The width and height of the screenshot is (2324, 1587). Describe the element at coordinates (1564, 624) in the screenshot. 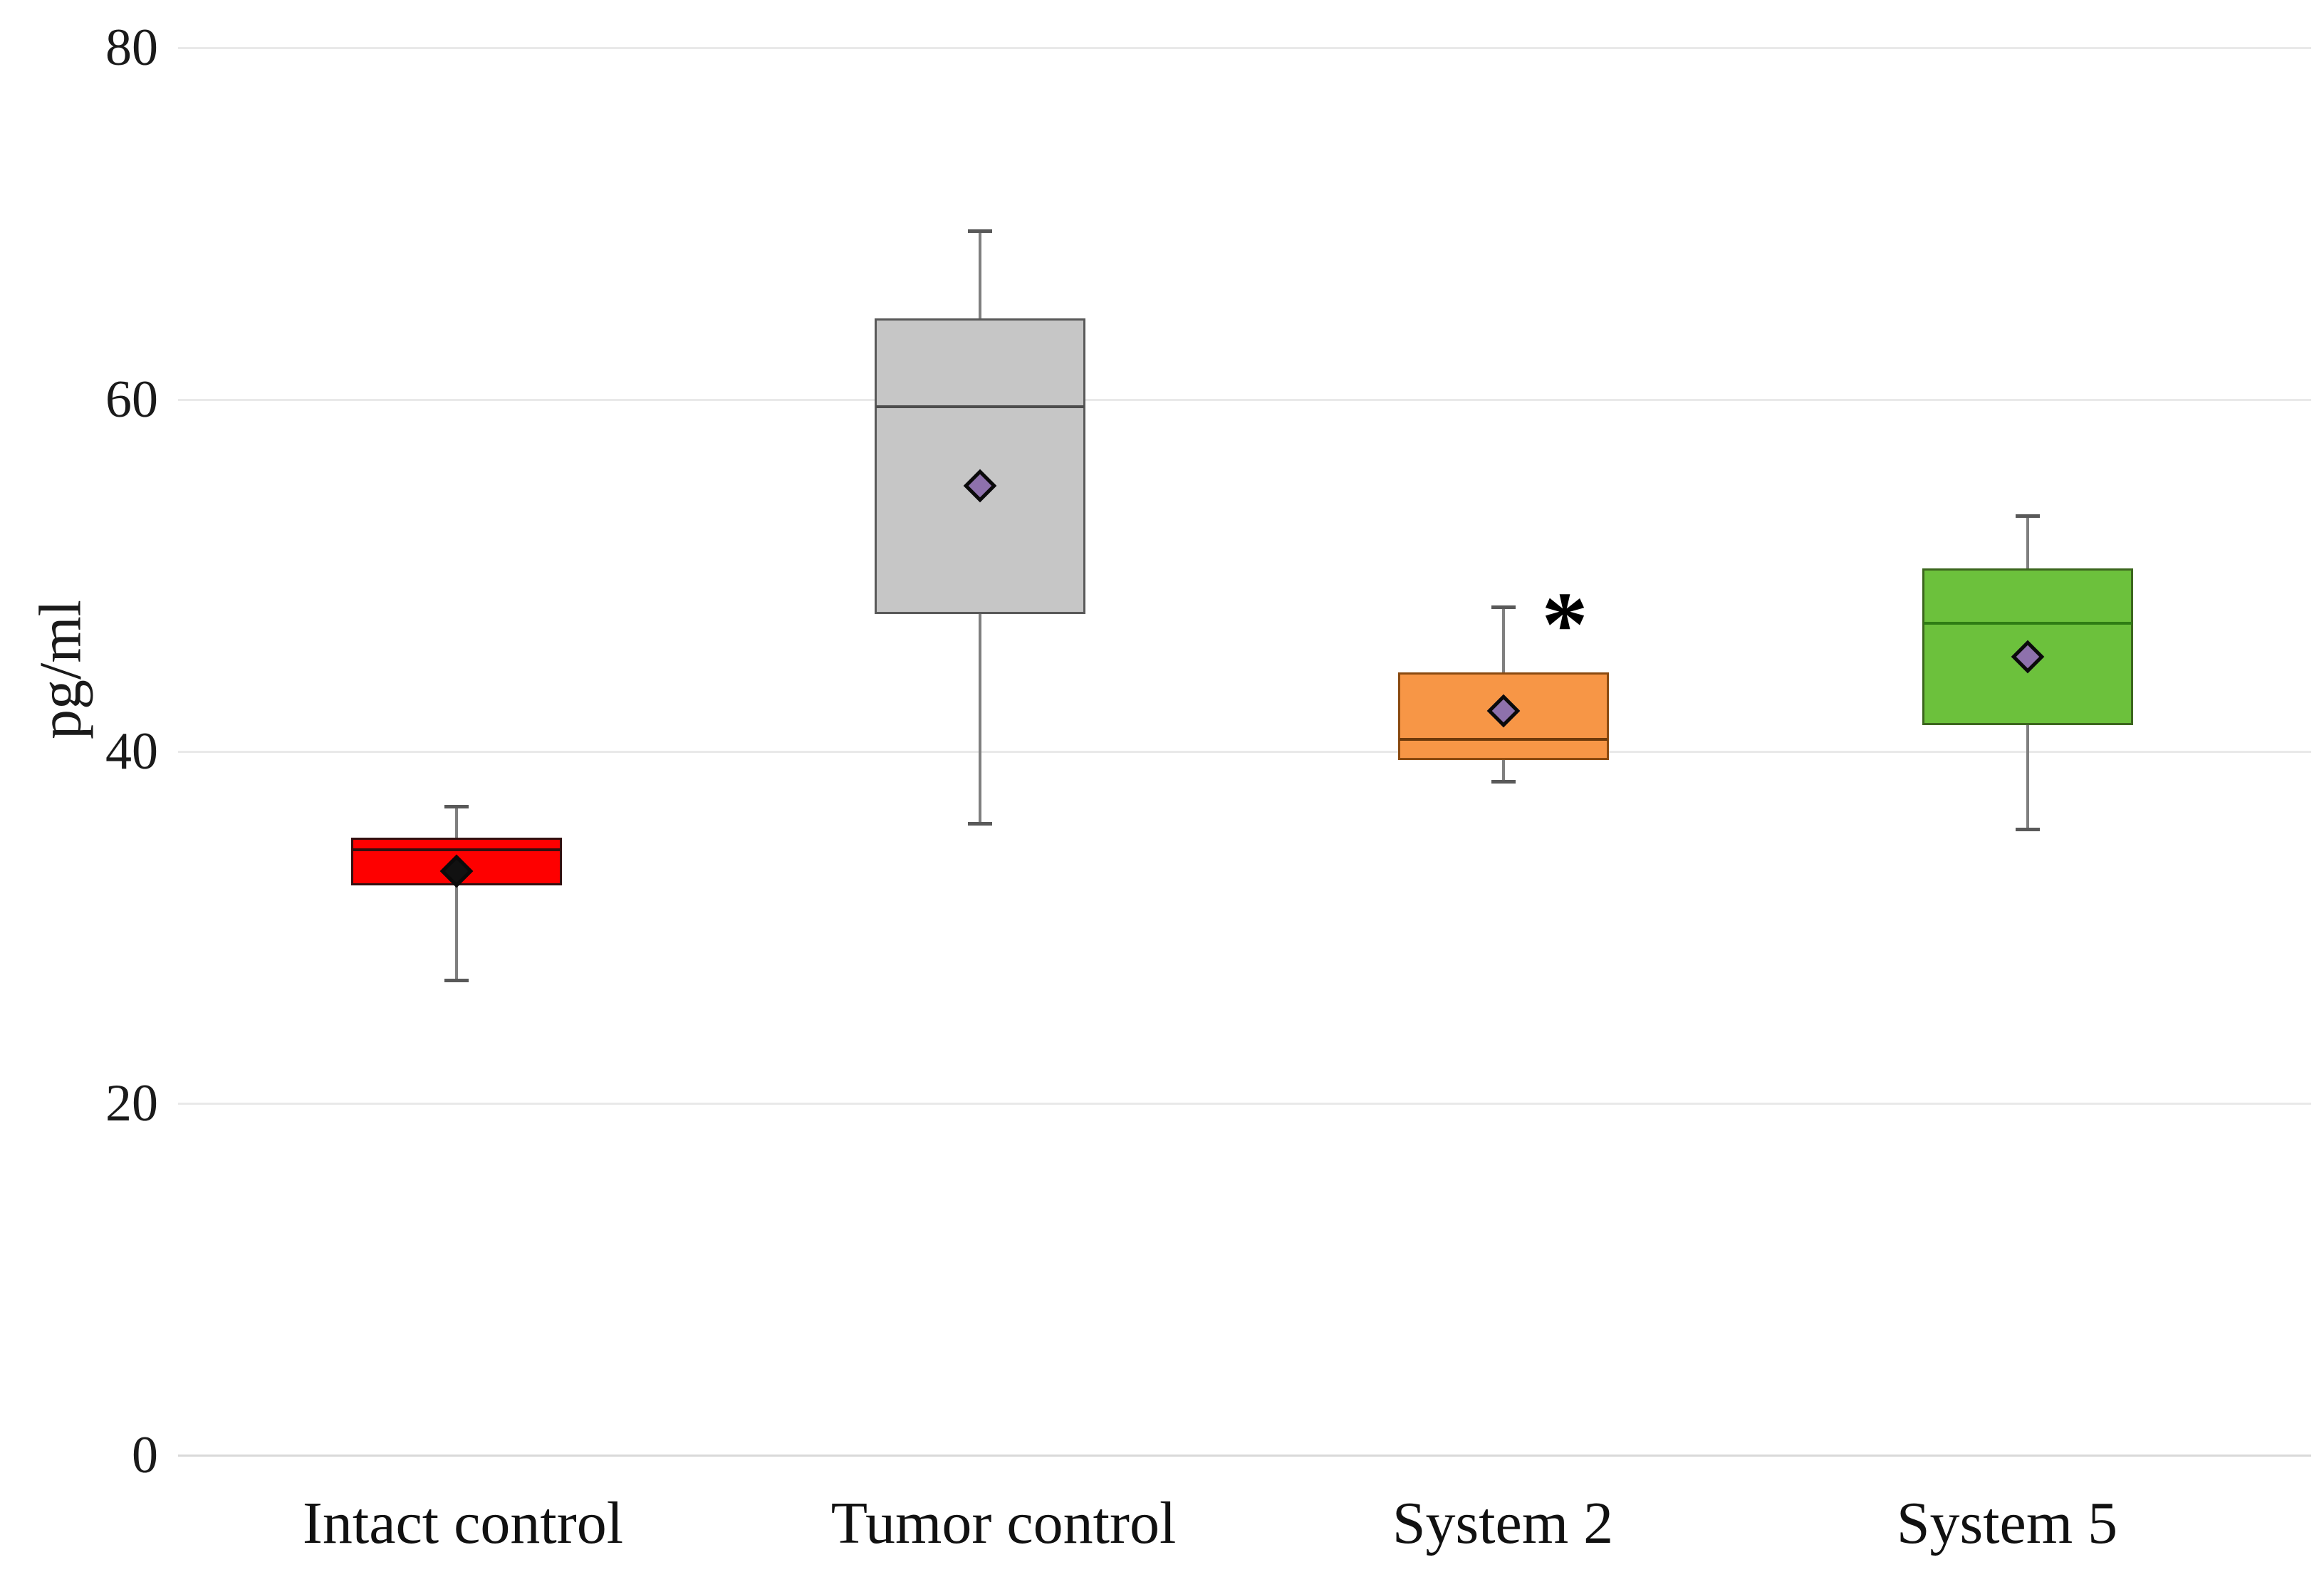

I see `significance-asterisk: *` at that location.